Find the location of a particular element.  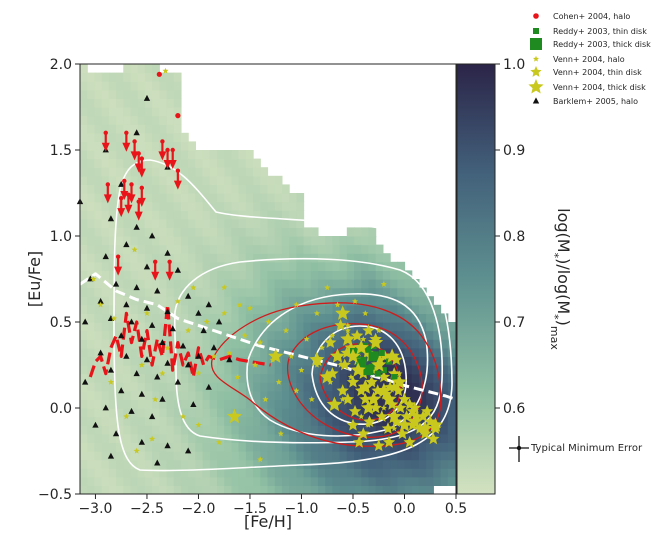

upper-limit-dot is located at coordinates (138, 153).